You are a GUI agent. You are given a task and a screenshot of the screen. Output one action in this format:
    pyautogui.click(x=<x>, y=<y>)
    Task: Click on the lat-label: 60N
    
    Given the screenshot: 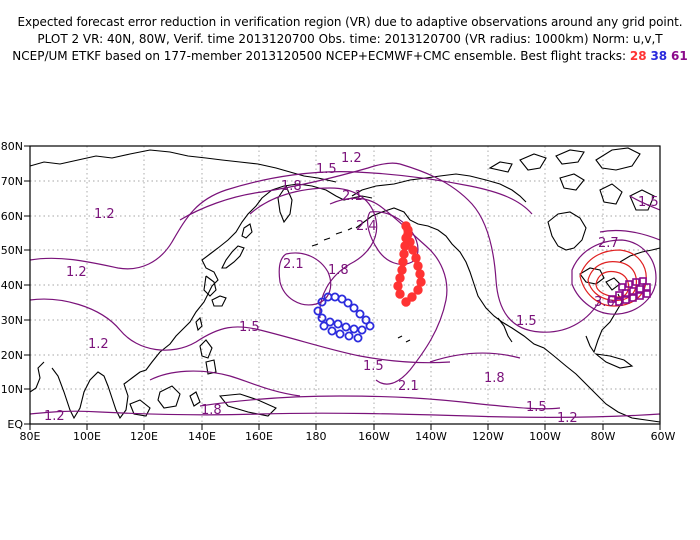 What is the action you would take?
    pyautogui.click(x=12, y=216)
    